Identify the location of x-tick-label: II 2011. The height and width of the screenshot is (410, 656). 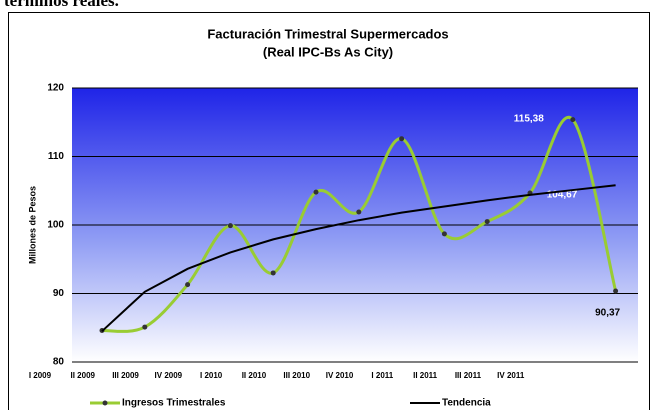
(425, 375).